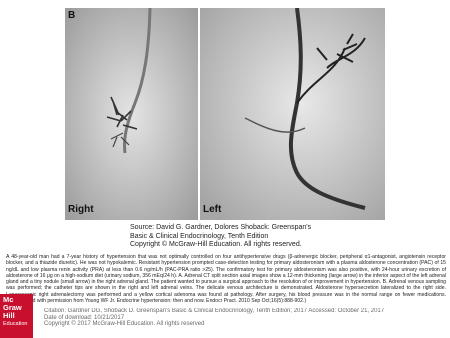 The height and width of the screenshot is (338, 450). Describe the element at coordinates (84, 318) in the screenshot. I see `download-date: Date of download: 10/21/2017` at that location.